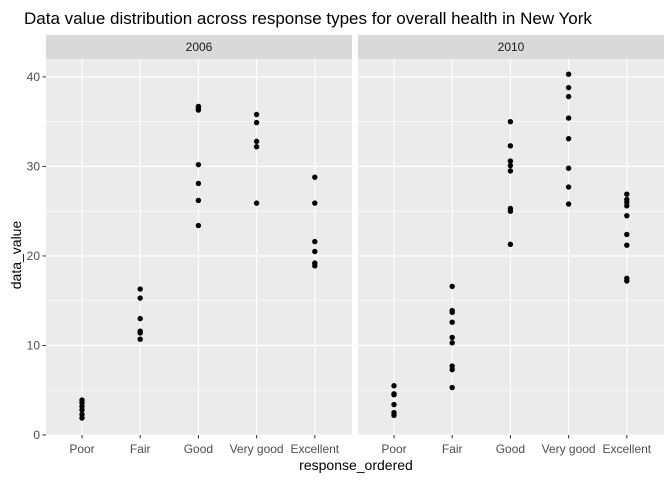  I want to click on y-tick-label: 30, so click(34, 166).